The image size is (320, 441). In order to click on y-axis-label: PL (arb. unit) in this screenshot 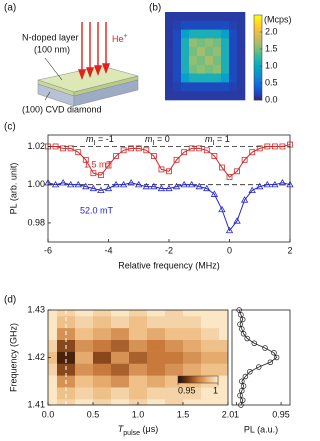, I will do `click(13, 189)`.